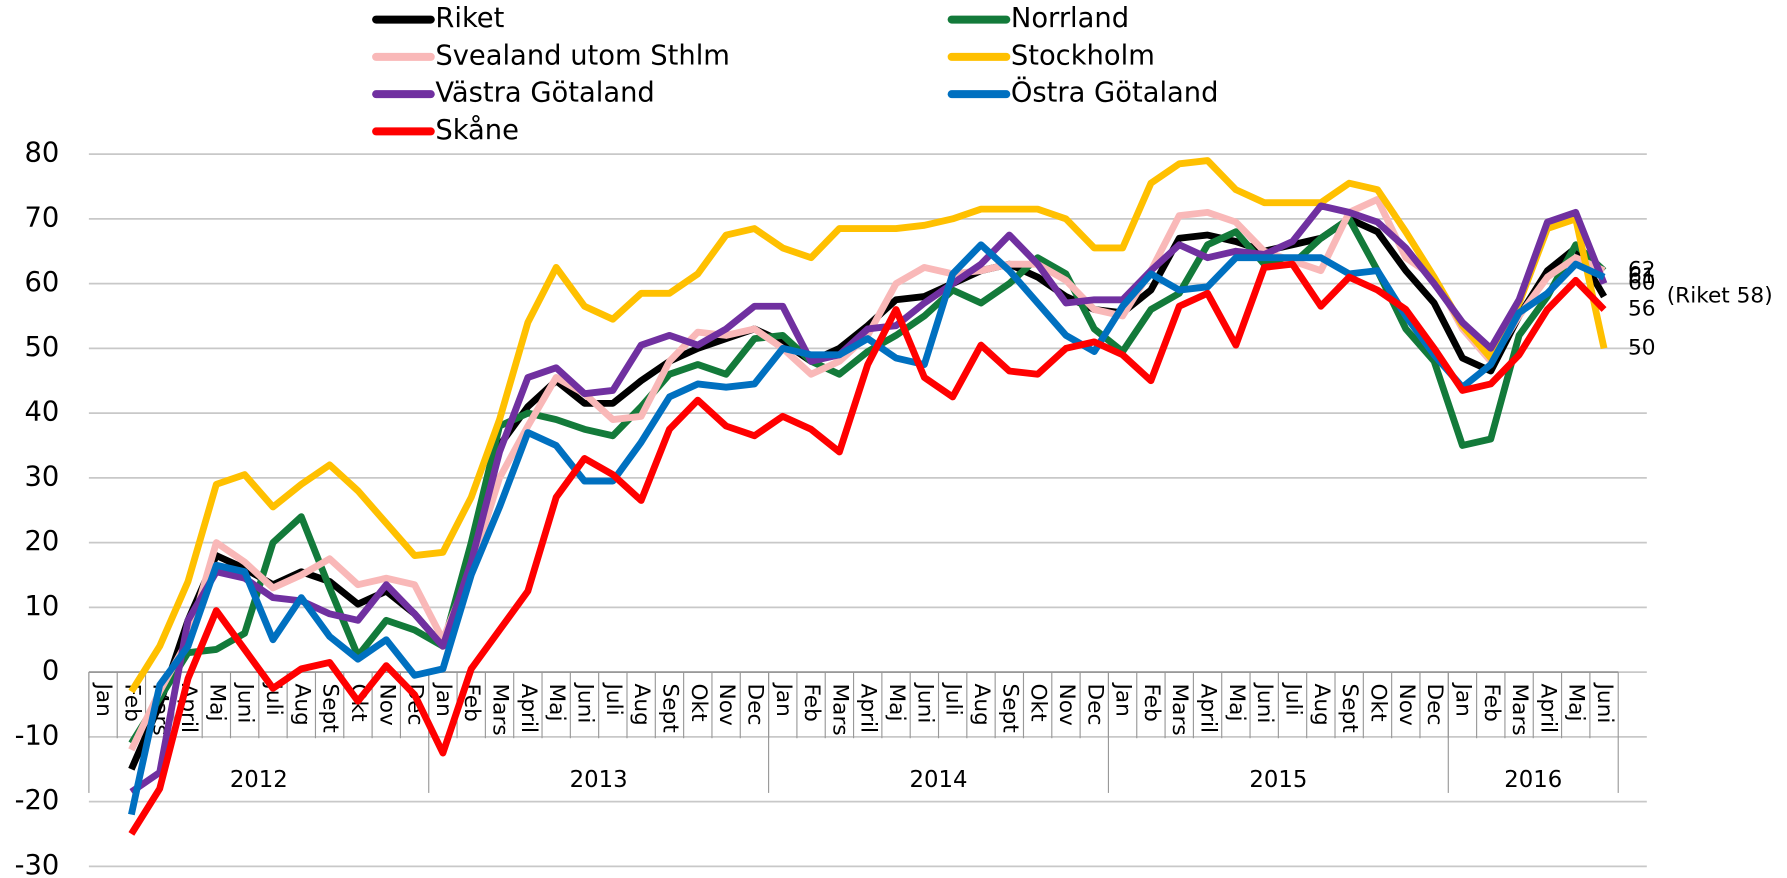  Describe the element at coordinates (41, 412) in the screenshot. I see `y-tick-label: 40` at that location.